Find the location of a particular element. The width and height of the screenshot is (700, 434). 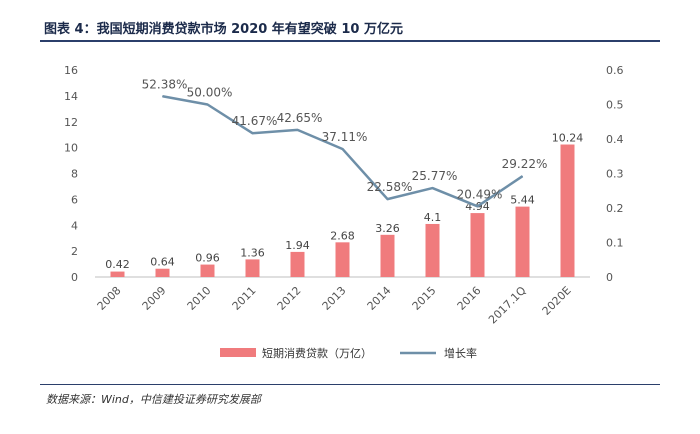

bar-value-label: 1.94 is located at coordinates (297, 245).